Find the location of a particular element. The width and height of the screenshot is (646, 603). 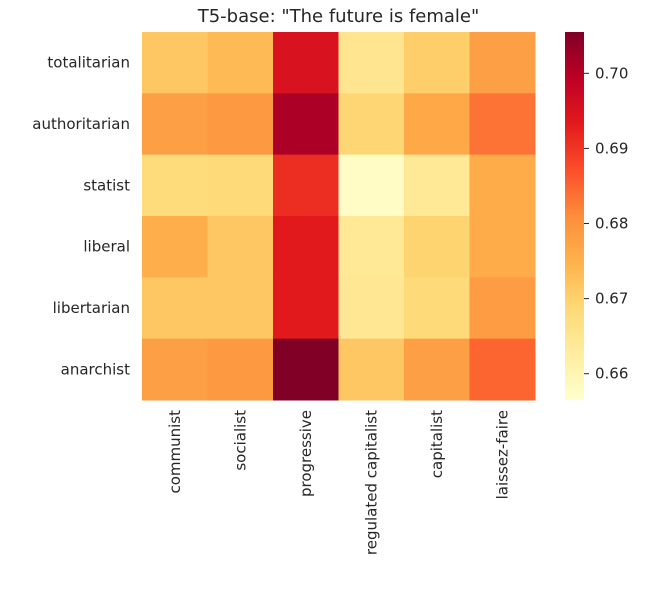

y-tick-label: anarchist is located at coordinates (95, 369).